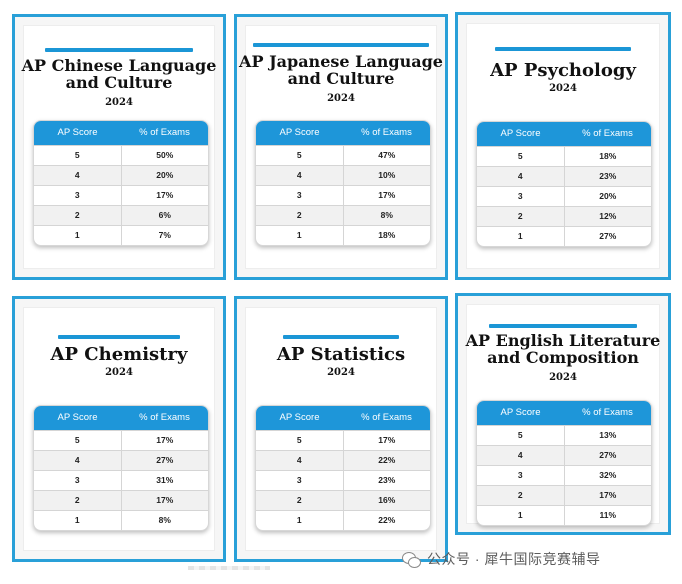  Describe the element at coordinates (387, 500) in the screenshot. I see `row-percent: 16%` at that location.